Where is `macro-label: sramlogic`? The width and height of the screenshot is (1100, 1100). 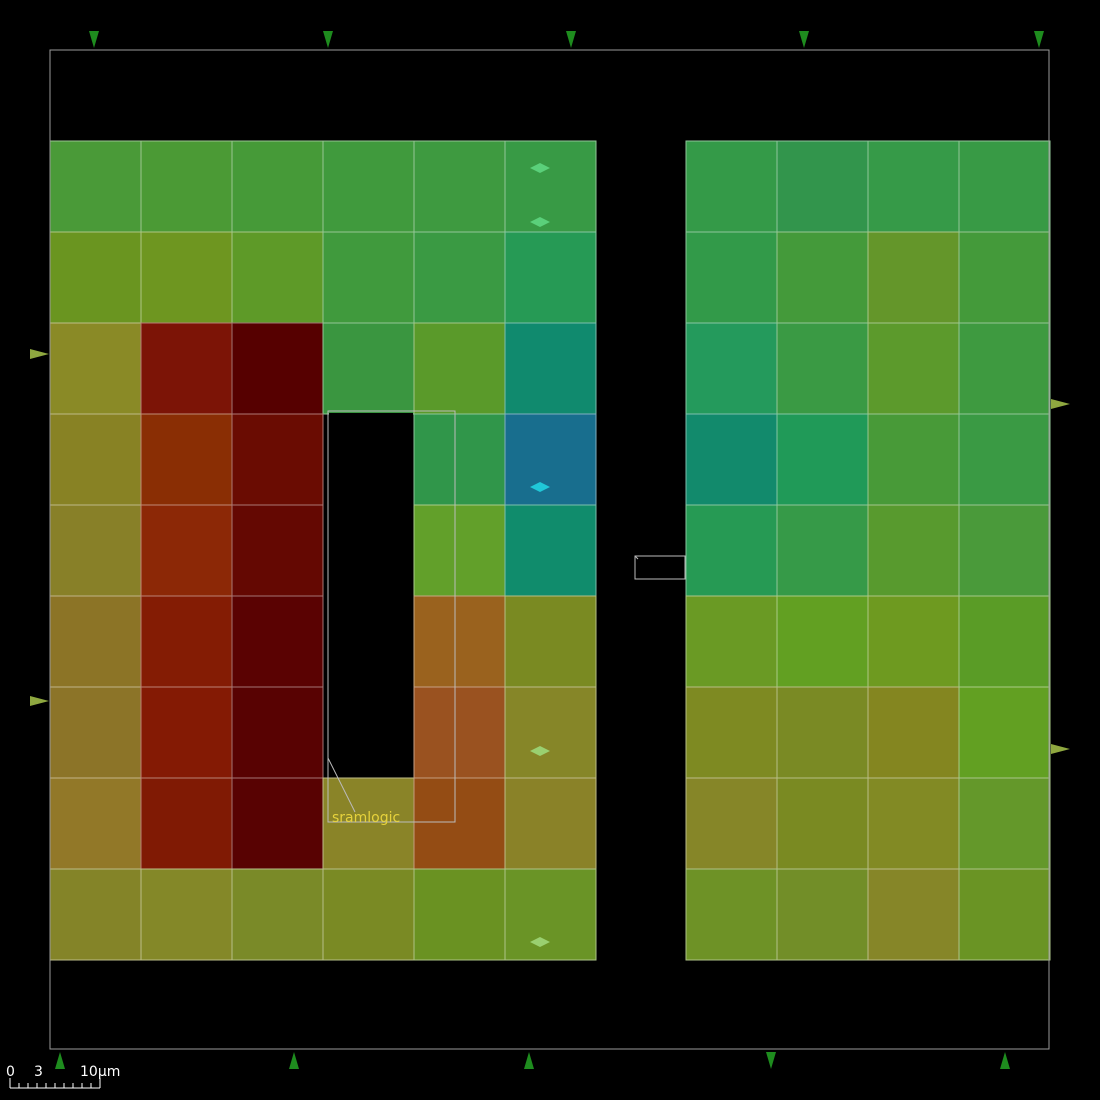 macro-label: sramlogic is located at coordinates (366, 818).